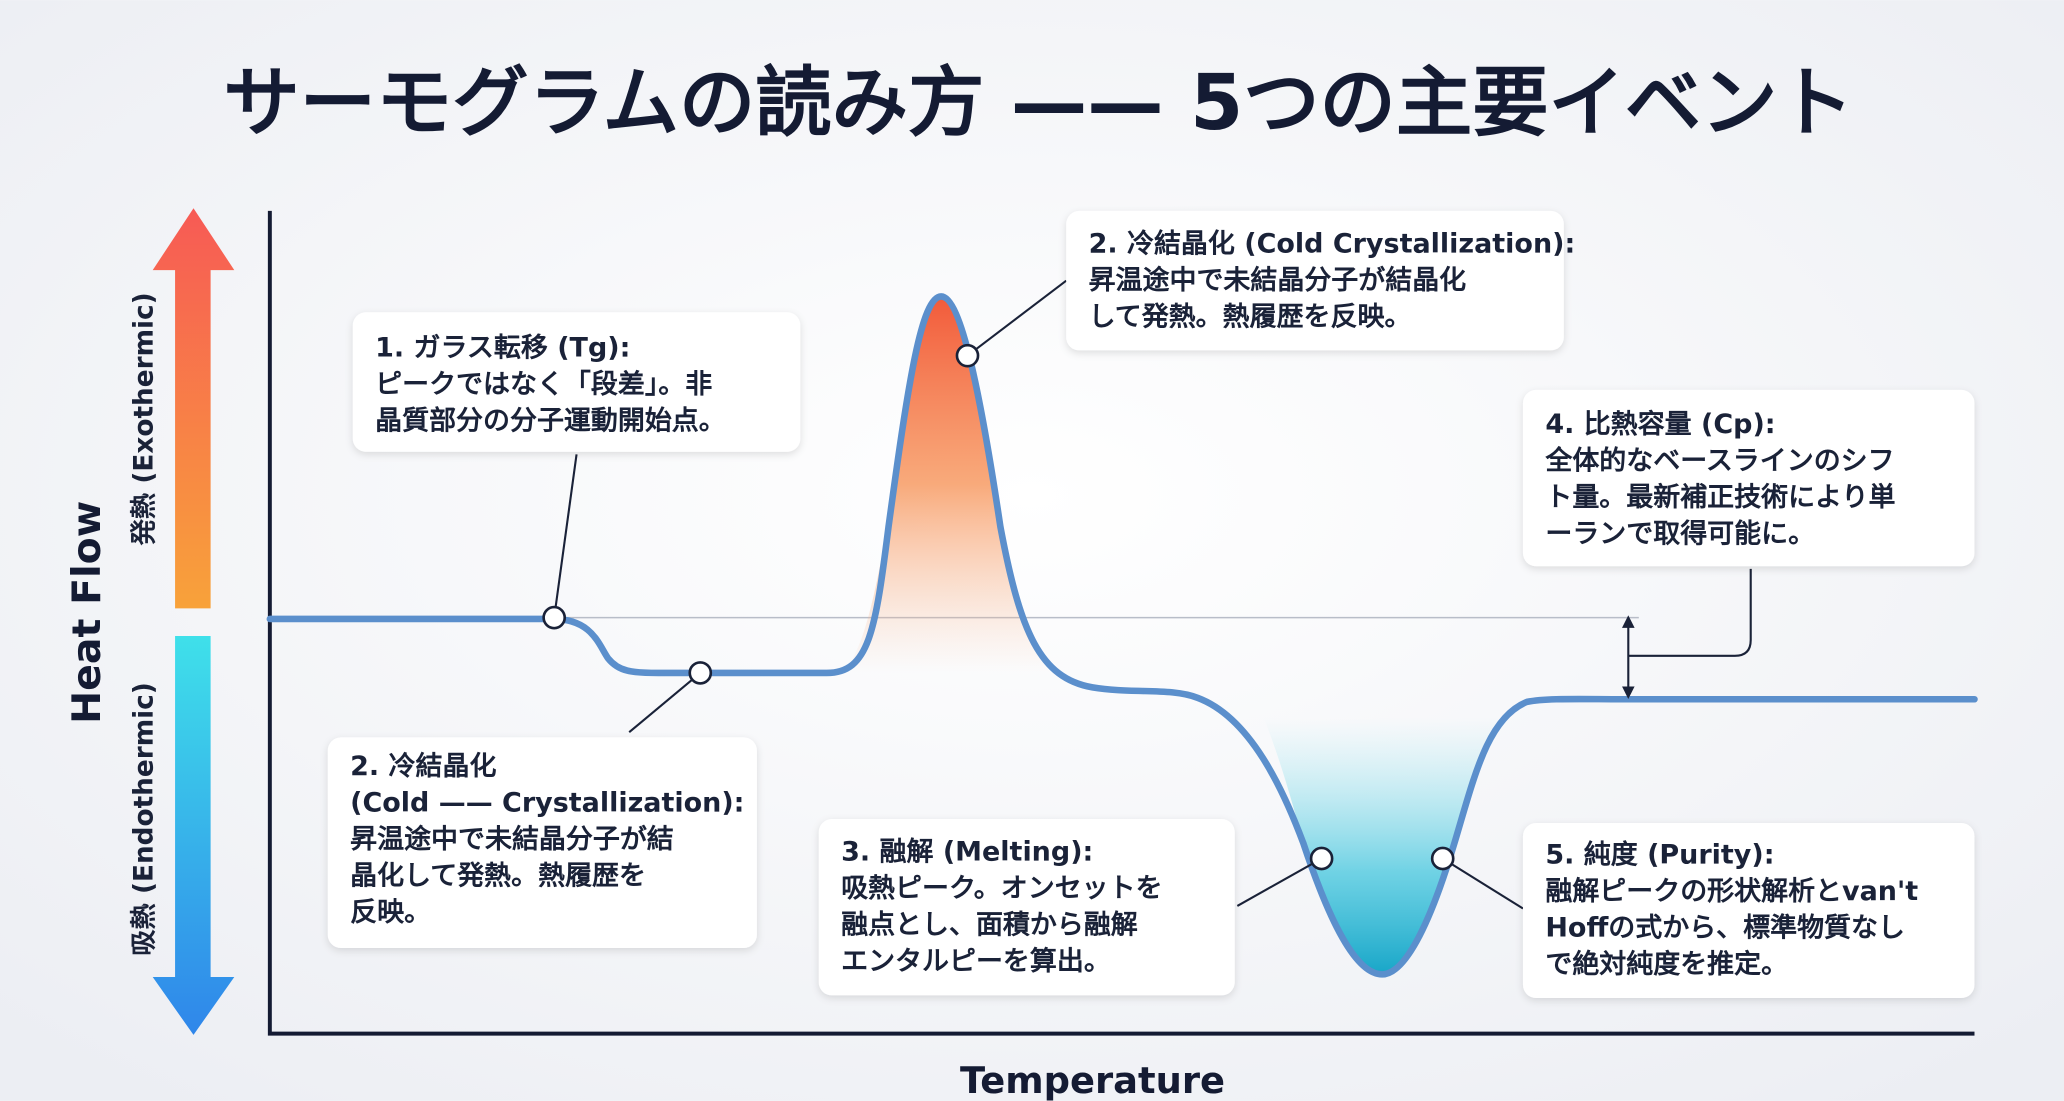 This screenshot has height=1101, width=2064. Describe the element at coordinates (423, 766) in the screenshot. I see `callout-text: 2. 冷結晶化` at that location.